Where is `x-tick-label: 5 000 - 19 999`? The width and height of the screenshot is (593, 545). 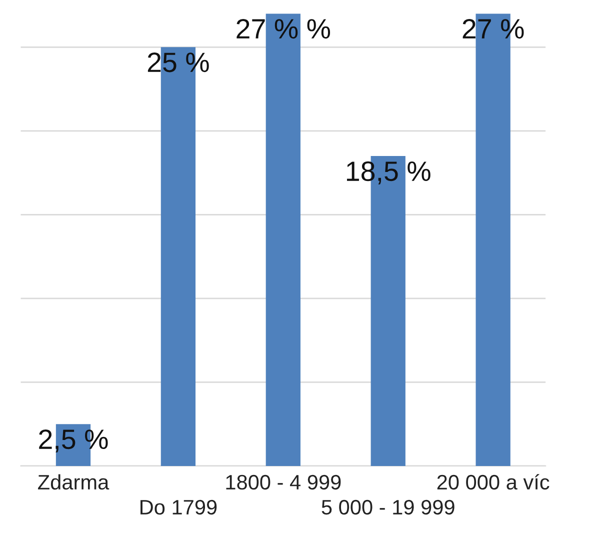
x-tick-label: 5 000 - 19 999 is located at coordinates (388, 507).